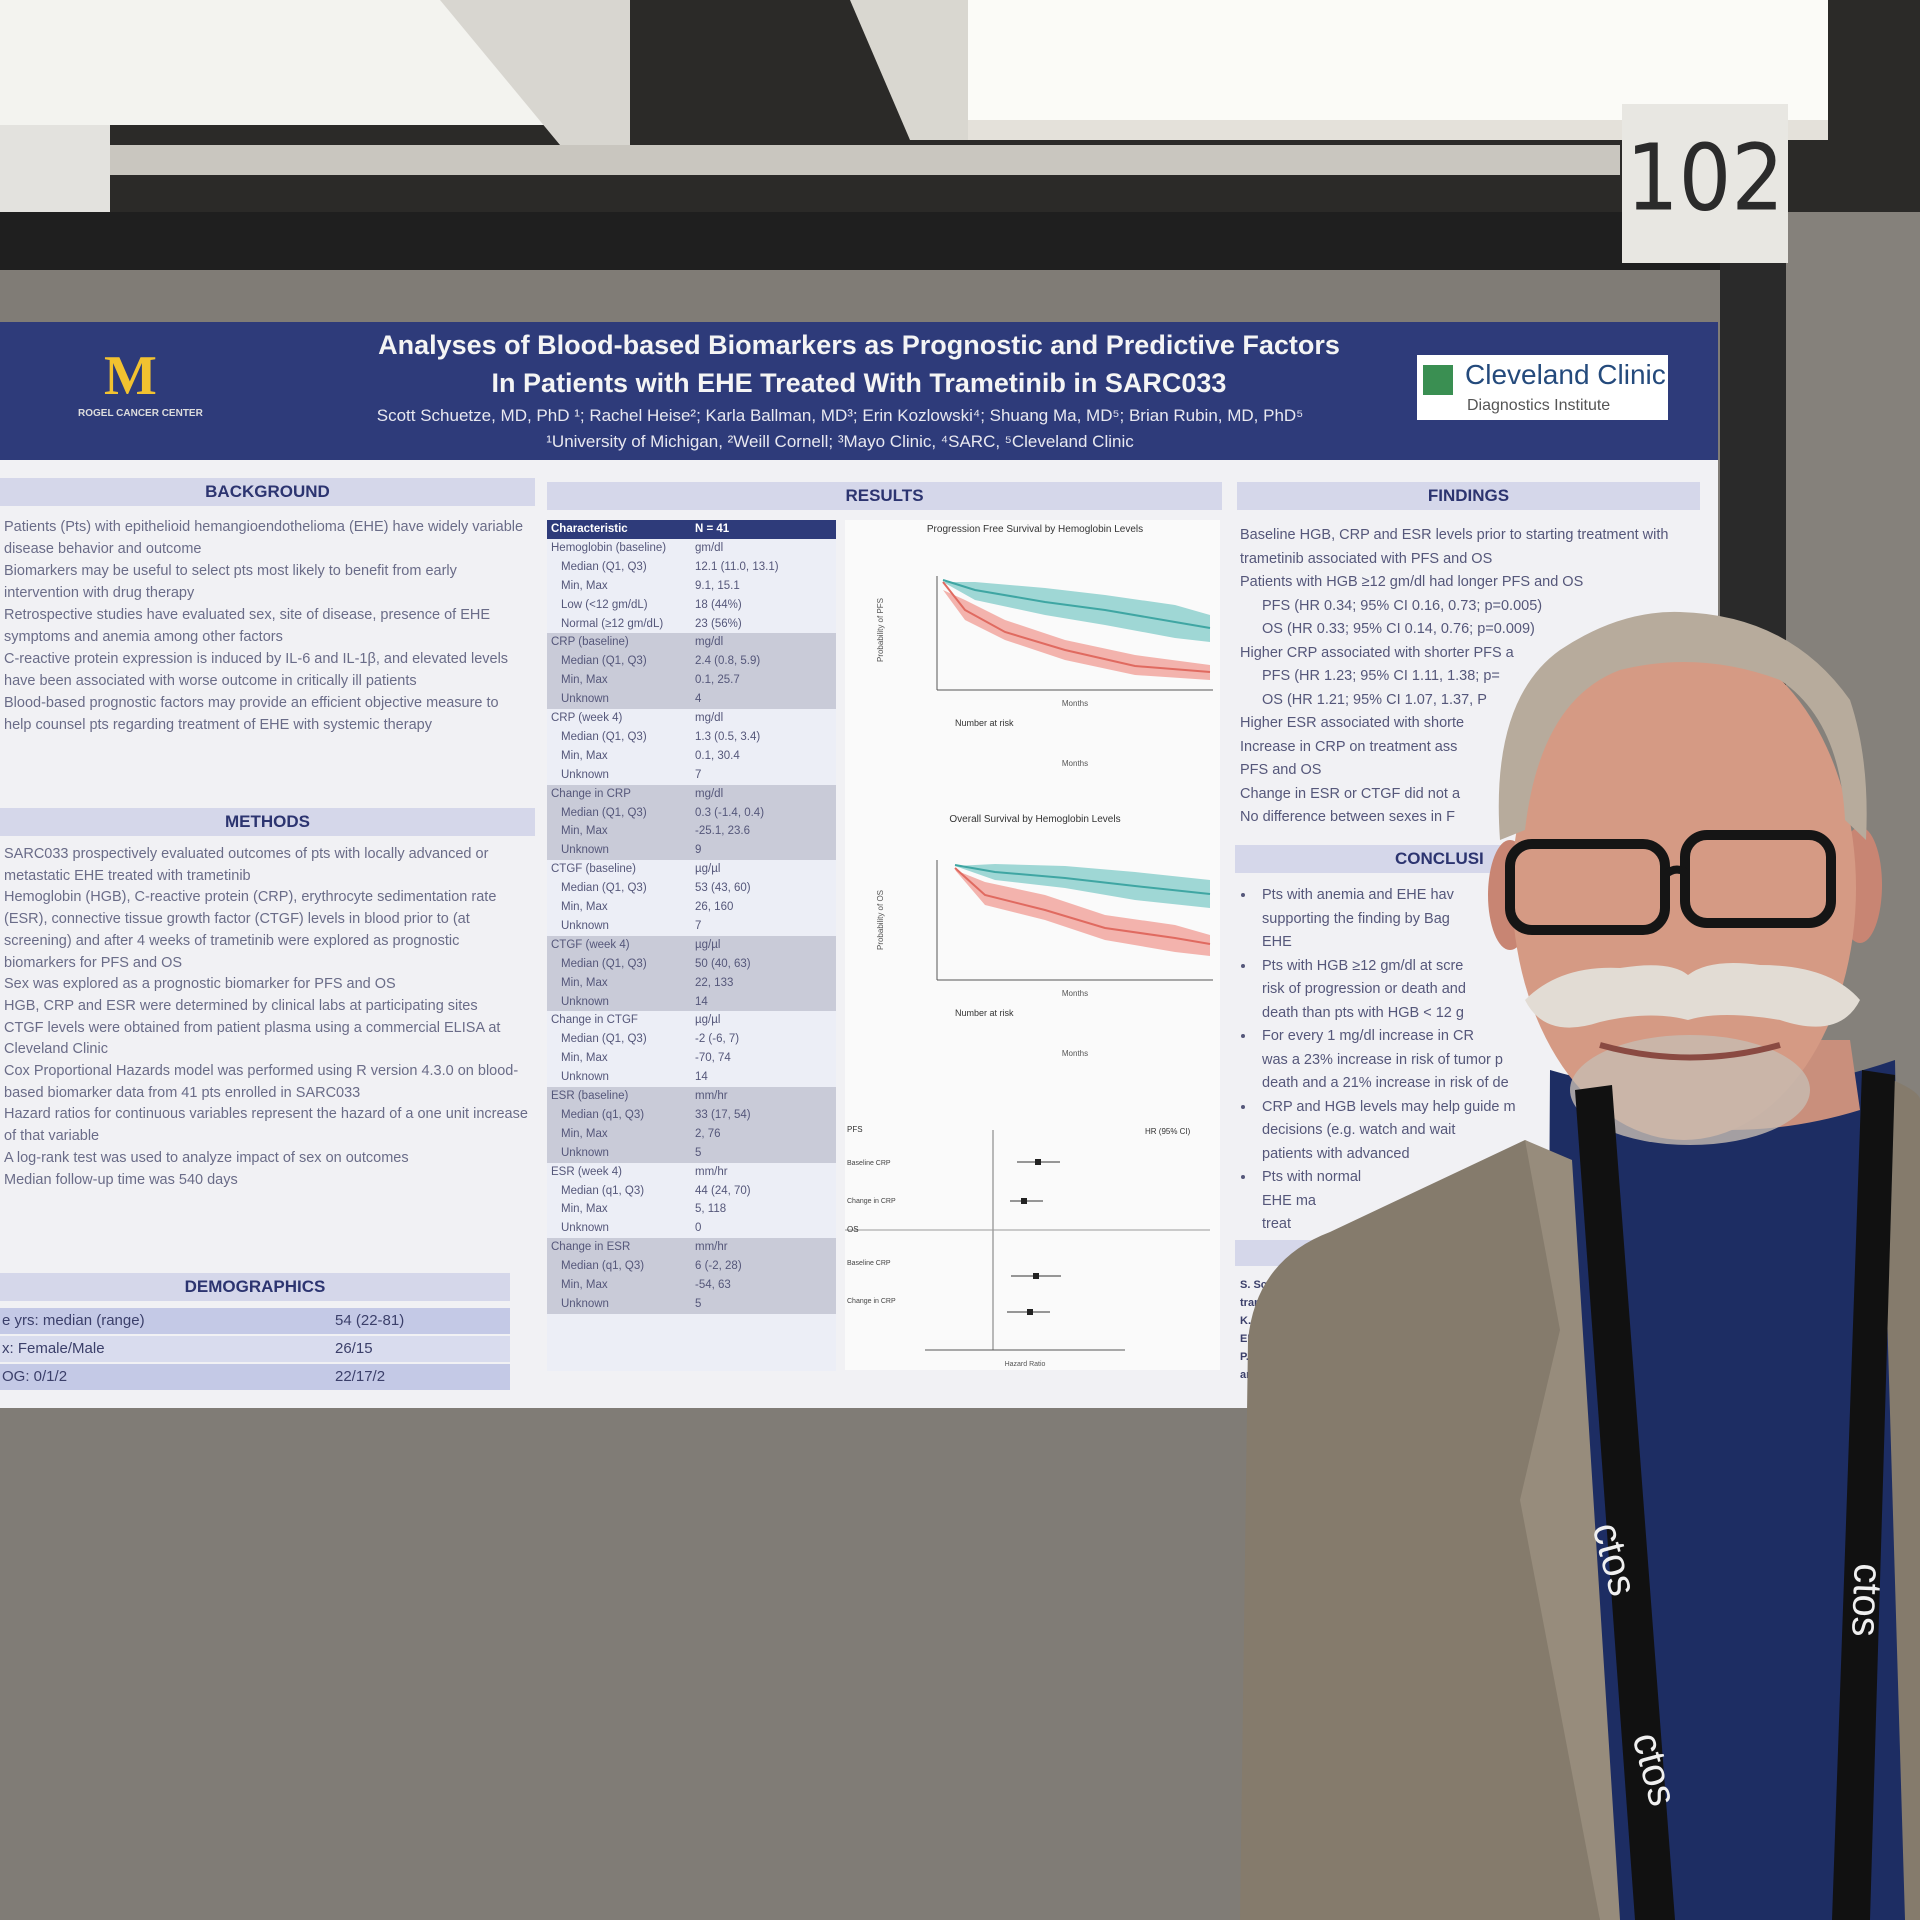 The width and height of the screenshot is (1920, 1920). What do you see at coordinates (711, 1209) in the screenshot?
I see `row-value: 5, 118` at bounding box center [711, 1209].